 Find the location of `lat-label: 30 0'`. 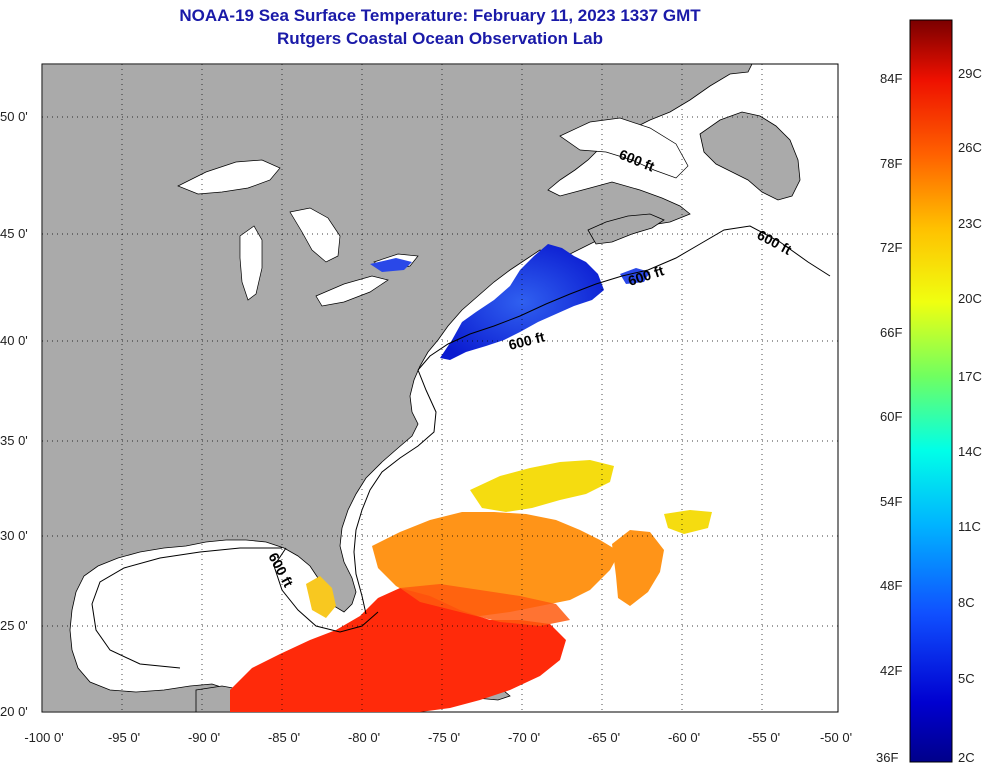

lat-label: 30 0' is located at coordinates (14, 535).